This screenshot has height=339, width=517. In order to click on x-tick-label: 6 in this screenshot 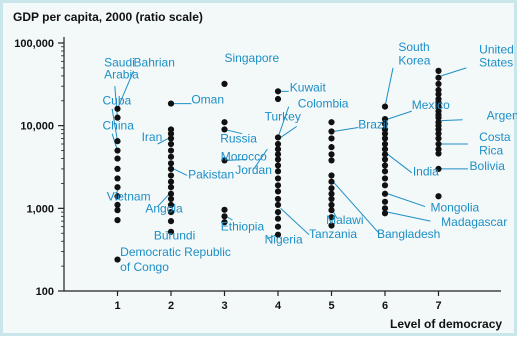, I will do `click(385, 306)`.